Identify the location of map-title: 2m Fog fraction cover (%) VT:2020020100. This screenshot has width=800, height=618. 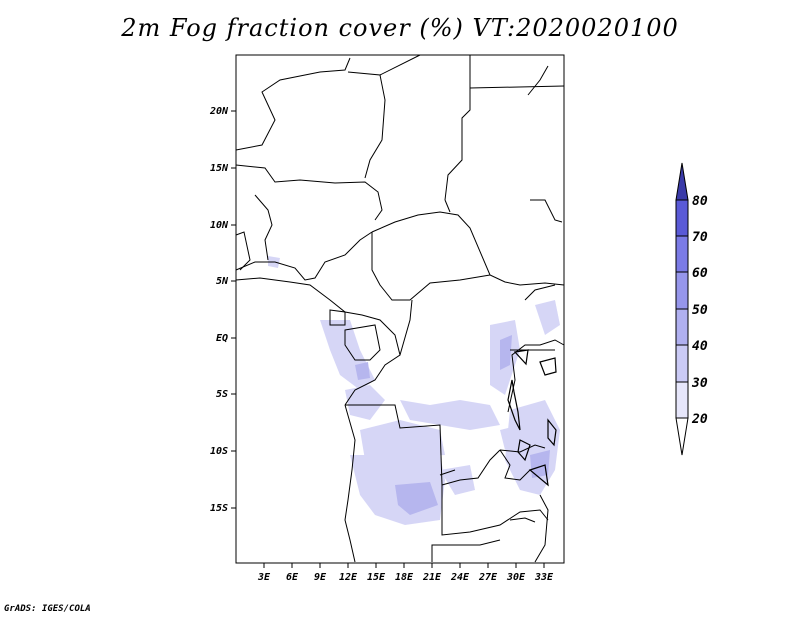
(400, 28).